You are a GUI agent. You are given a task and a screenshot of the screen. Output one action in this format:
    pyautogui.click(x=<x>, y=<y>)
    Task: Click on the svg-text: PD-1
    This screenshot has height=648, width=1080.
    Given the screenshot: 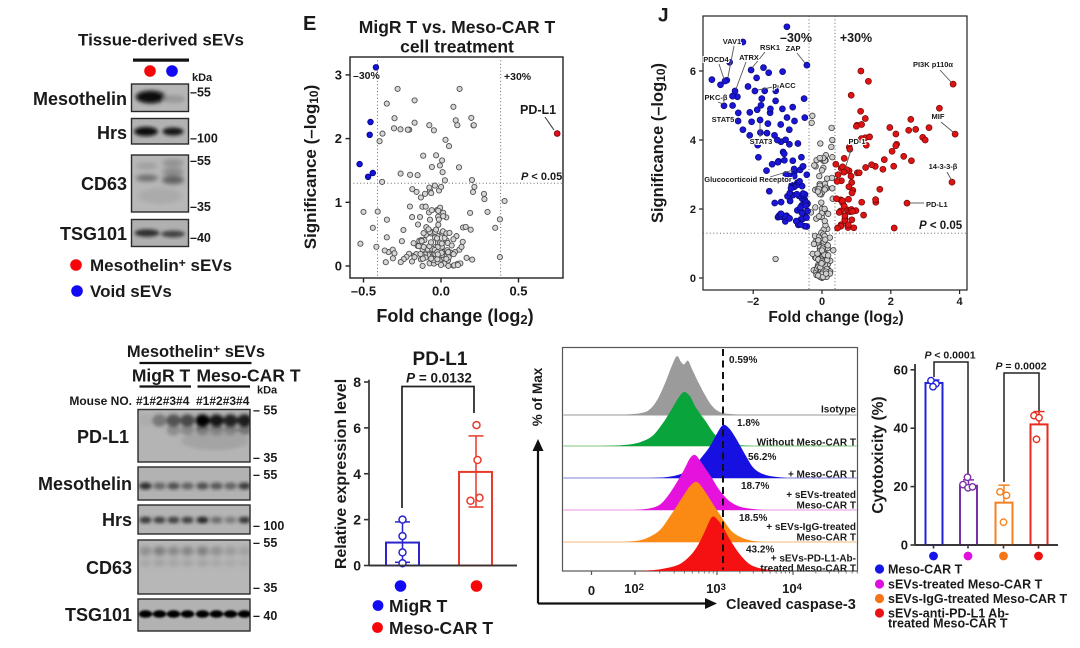 What is the action you would take?
    pyautogui.click(x=856, y=141)
    